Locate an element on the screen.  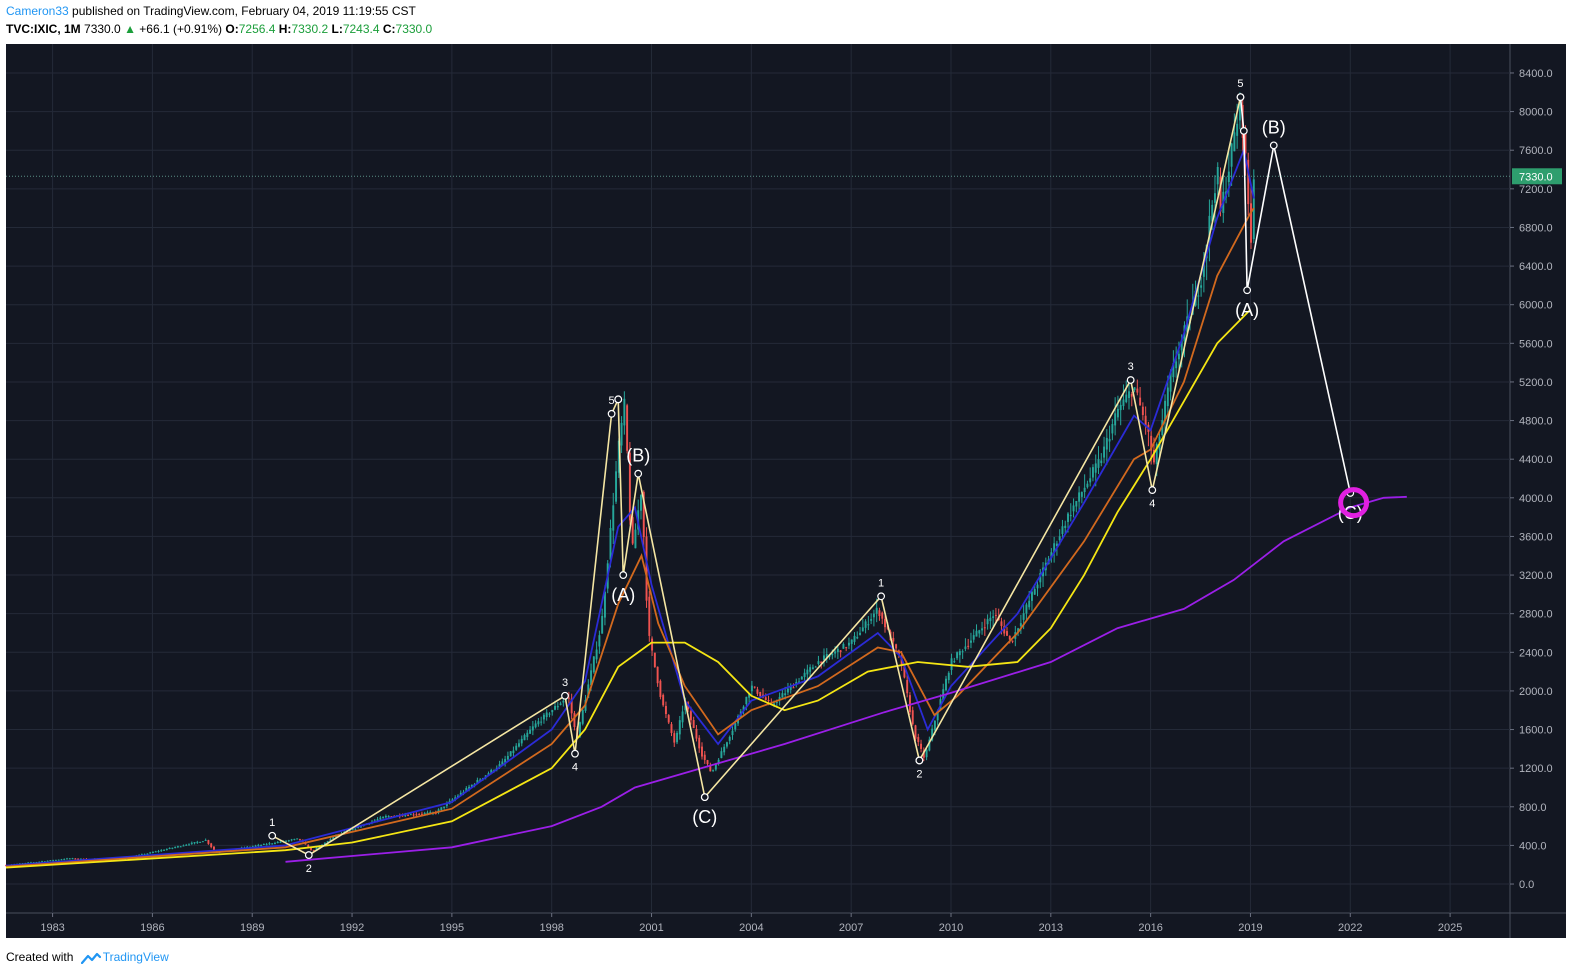
author-link: Cameron33 is located at coordinates (37, 11).